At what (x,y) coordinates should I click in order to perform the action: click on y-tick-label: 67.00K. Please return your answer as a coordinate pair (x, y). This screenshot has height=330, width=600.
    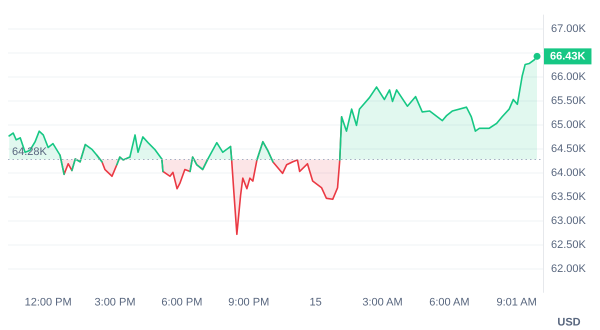
    Looking at the image, I should click on (569, 29).